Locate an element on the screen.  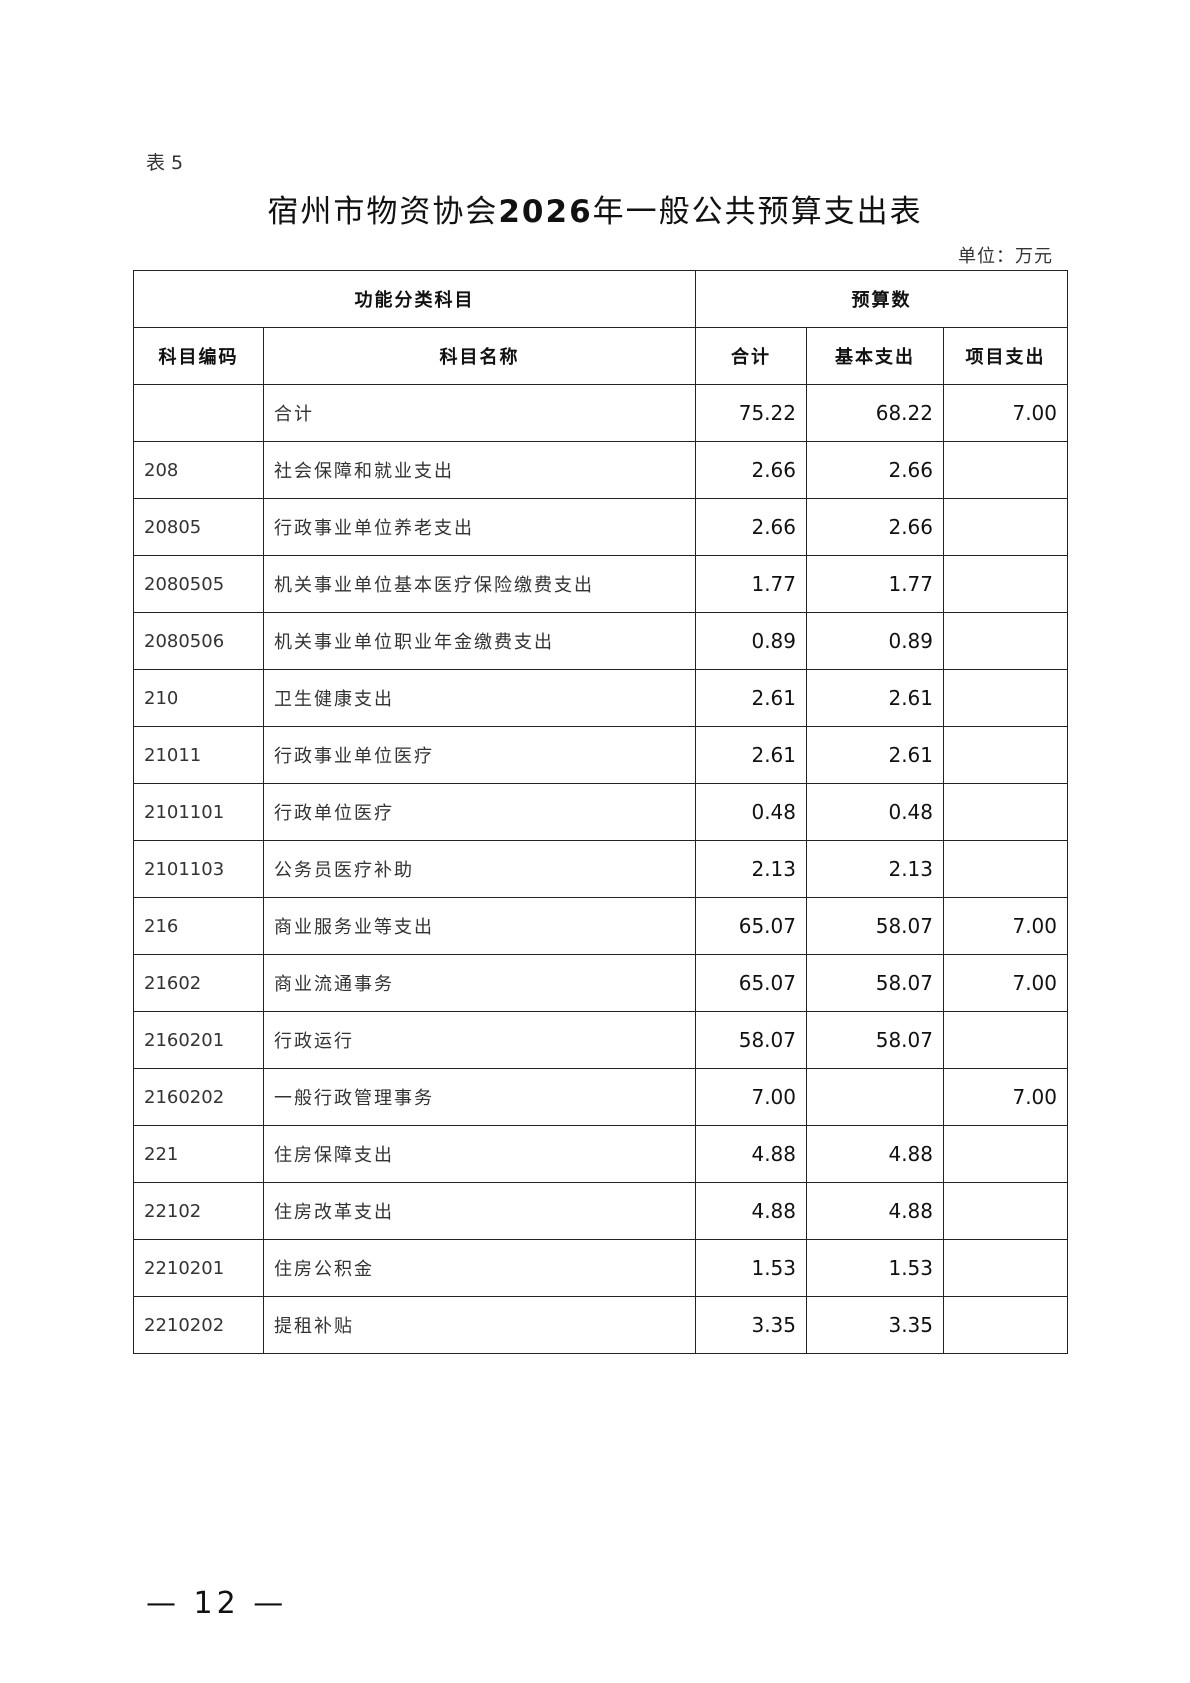
table-row: 210 卫生健康支出 2.61 2.61 is located at coordinates (600, 698).